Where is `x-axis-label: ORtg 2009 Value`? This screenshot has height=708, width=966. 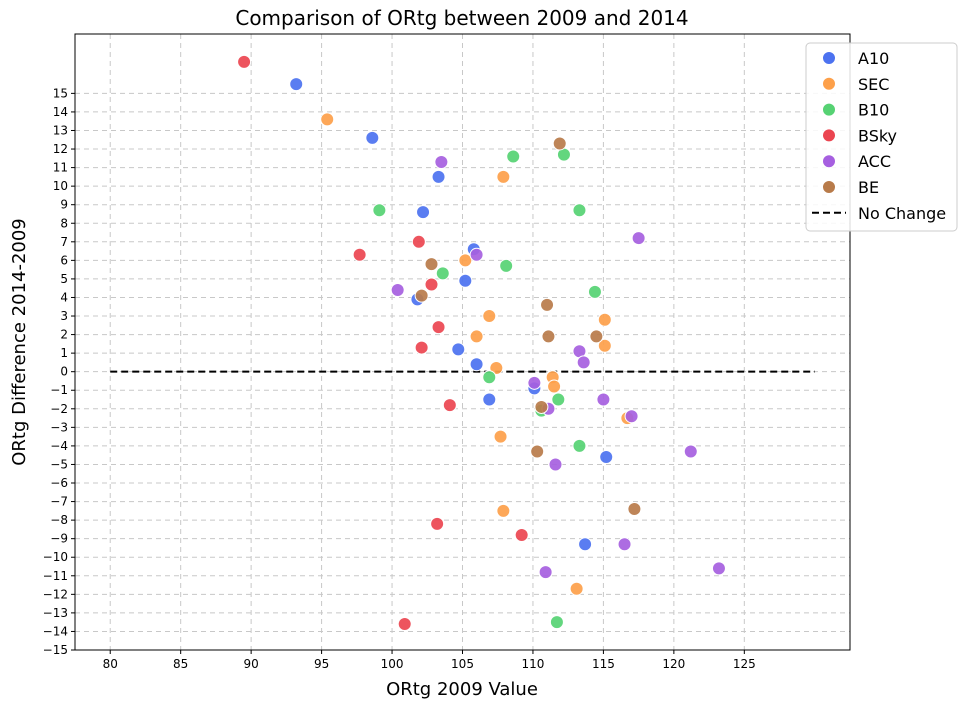 x-axis-label: ORtg 2009 Value is located at coordinates (462, 689).